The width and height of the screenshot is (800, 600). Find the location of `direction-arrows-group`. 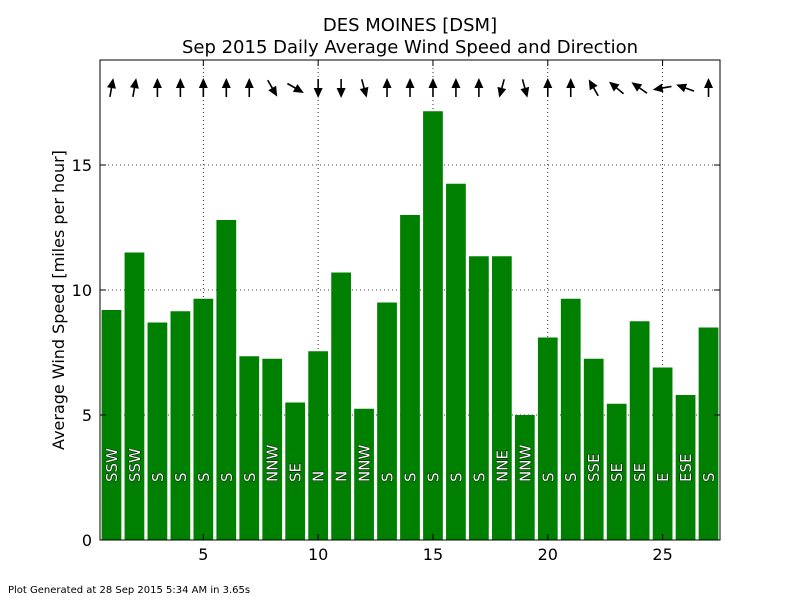

direction-arrows-group is located at coordinates (410, 88).